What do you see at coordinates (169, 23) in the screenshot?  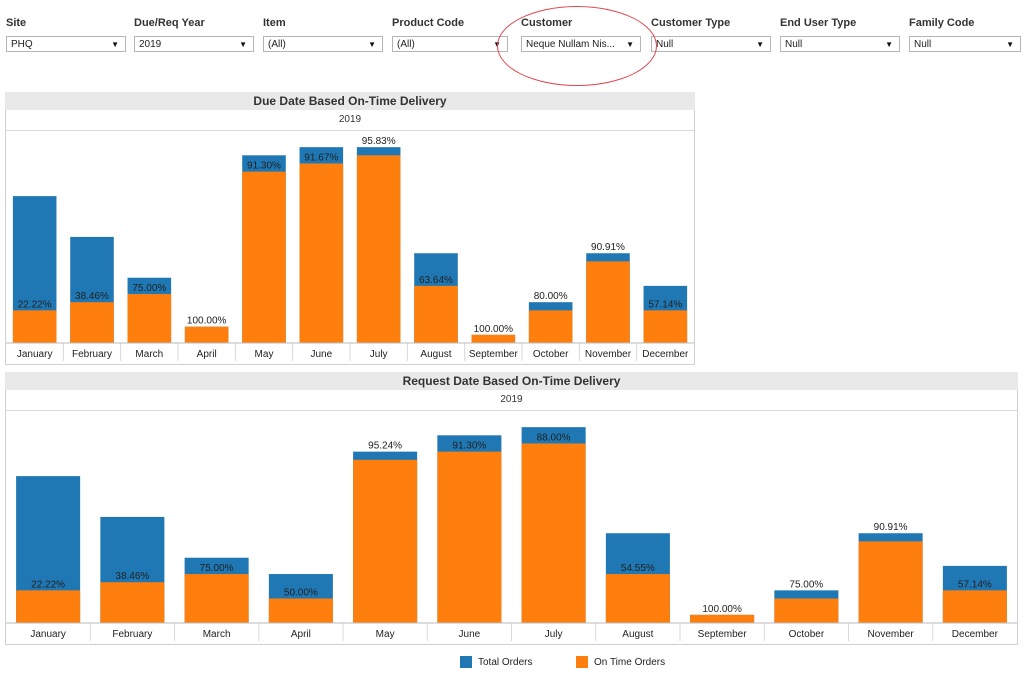 I see `filter-label: Due/Req Year` at bounding box center [169, 23].